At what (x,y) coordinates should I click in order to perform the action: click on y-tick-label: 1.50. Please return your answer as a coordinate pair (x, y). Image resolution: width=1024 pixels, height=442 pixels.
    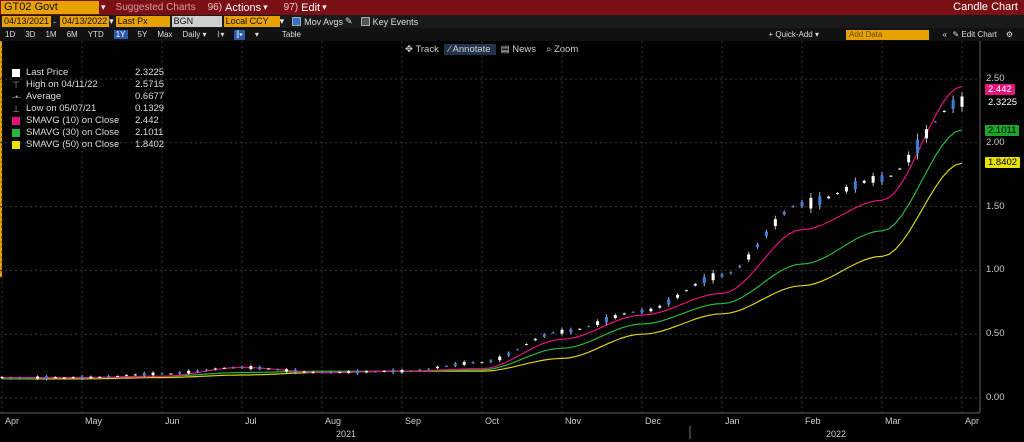
    Looking at the image, I should click on (995, 206).